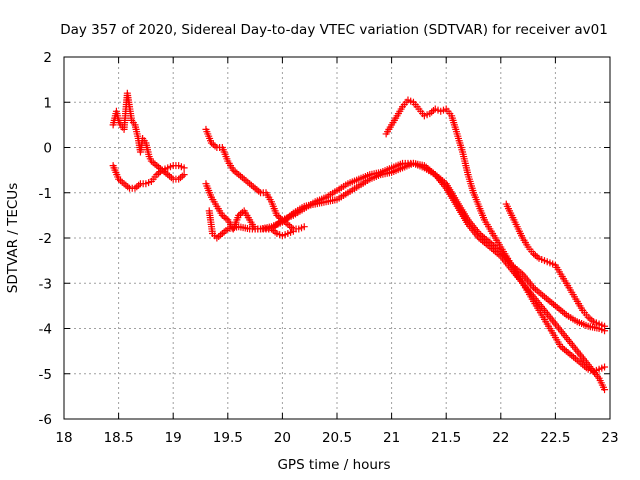  What do you see at coordinates (555, 438) in the screenshot?
I see `x-tick-label: 22.5` at bounding box center [555, 438].